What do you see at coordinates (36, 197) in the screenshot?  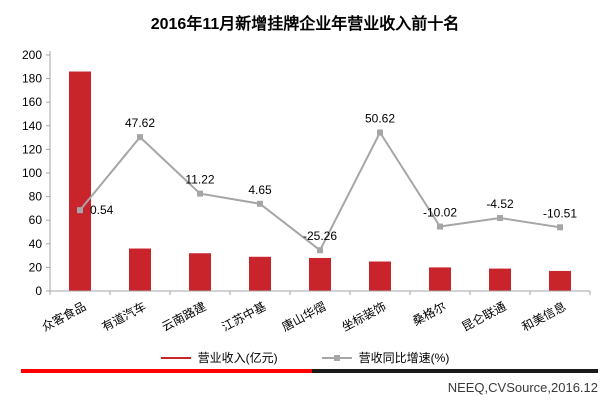 I see `y-tick-label: 80` at bounding box center [36, 197].